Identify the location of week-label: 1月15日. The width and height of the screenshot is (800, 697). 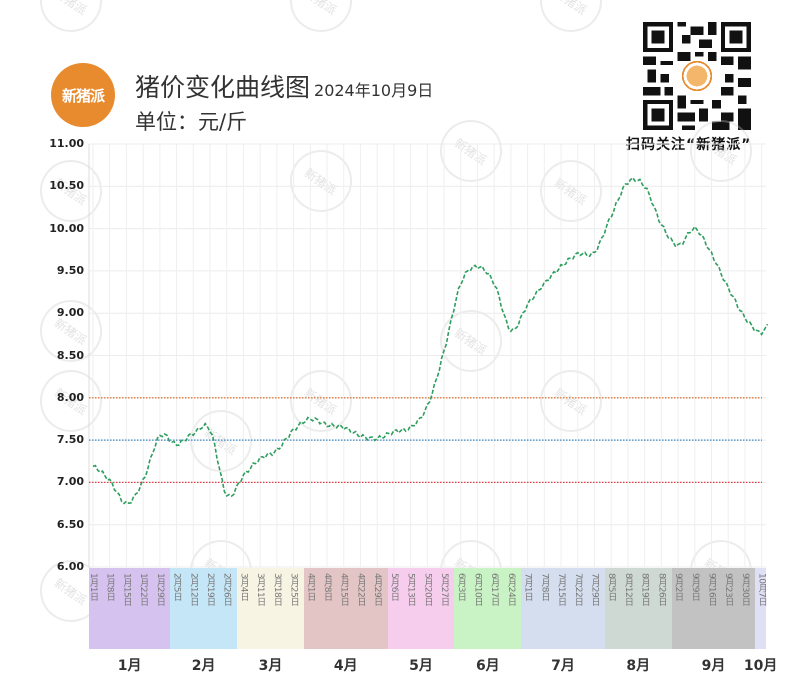
(126, 589).